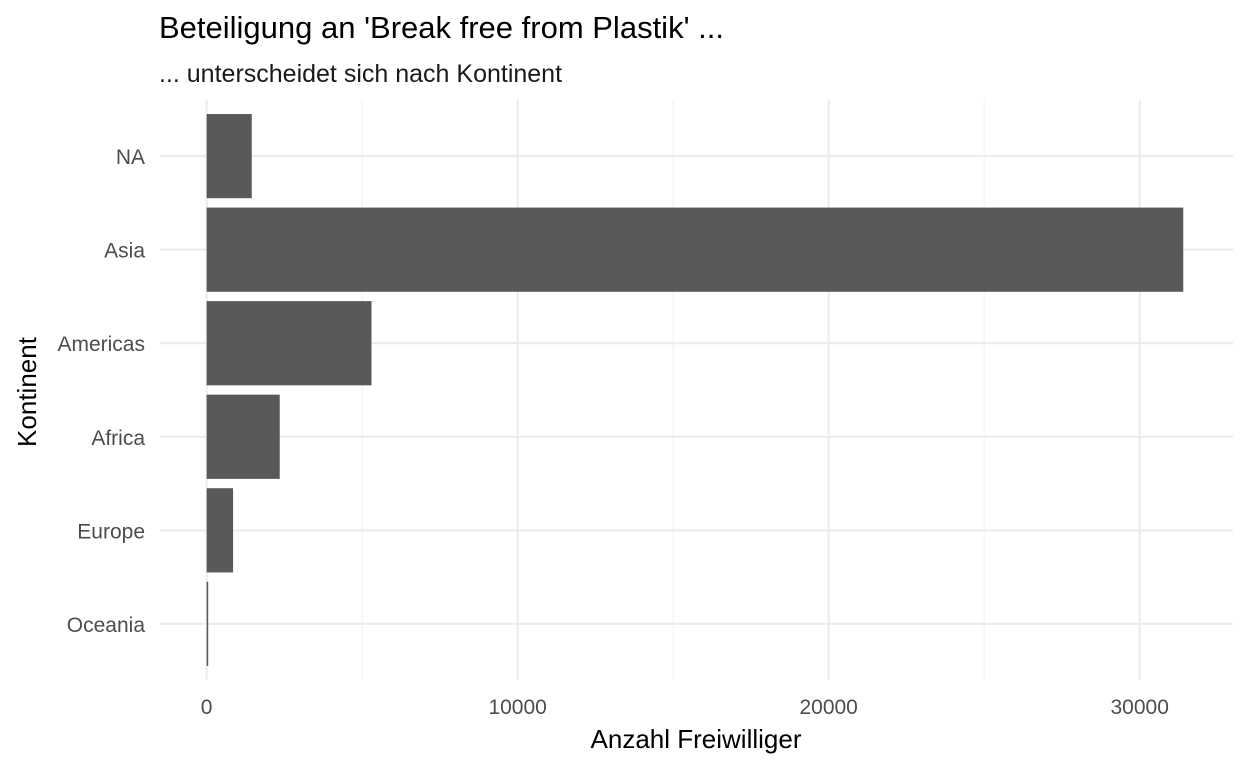 The image size is (1248, 768). Describe the element at coordinates (1139, 707) in the screenshot. I see `x-tick-label: 30000` at that location.